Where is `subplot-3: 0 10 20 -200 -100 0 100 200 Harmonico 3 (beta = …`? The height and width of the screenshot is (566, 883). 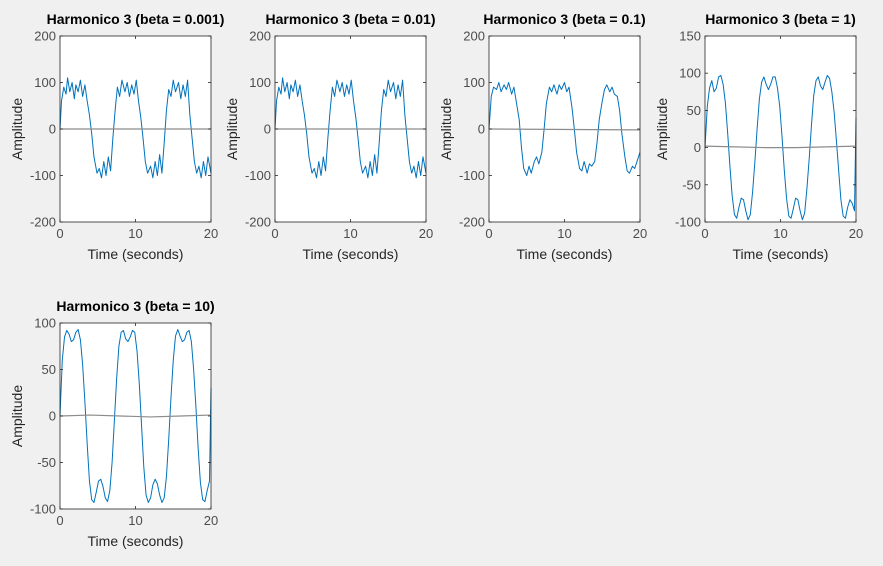 subplot-3: 0 10 20 -200 -100 0 100 200 Harmonico 3 (beta = … is located at coordinates (542, 136).